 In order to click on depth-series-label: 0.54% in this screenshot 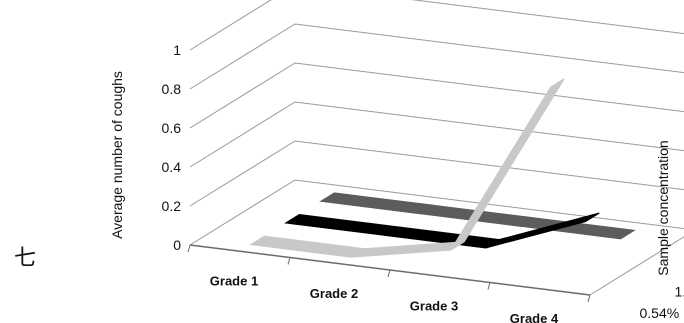, I will do `click(660, 313)`.